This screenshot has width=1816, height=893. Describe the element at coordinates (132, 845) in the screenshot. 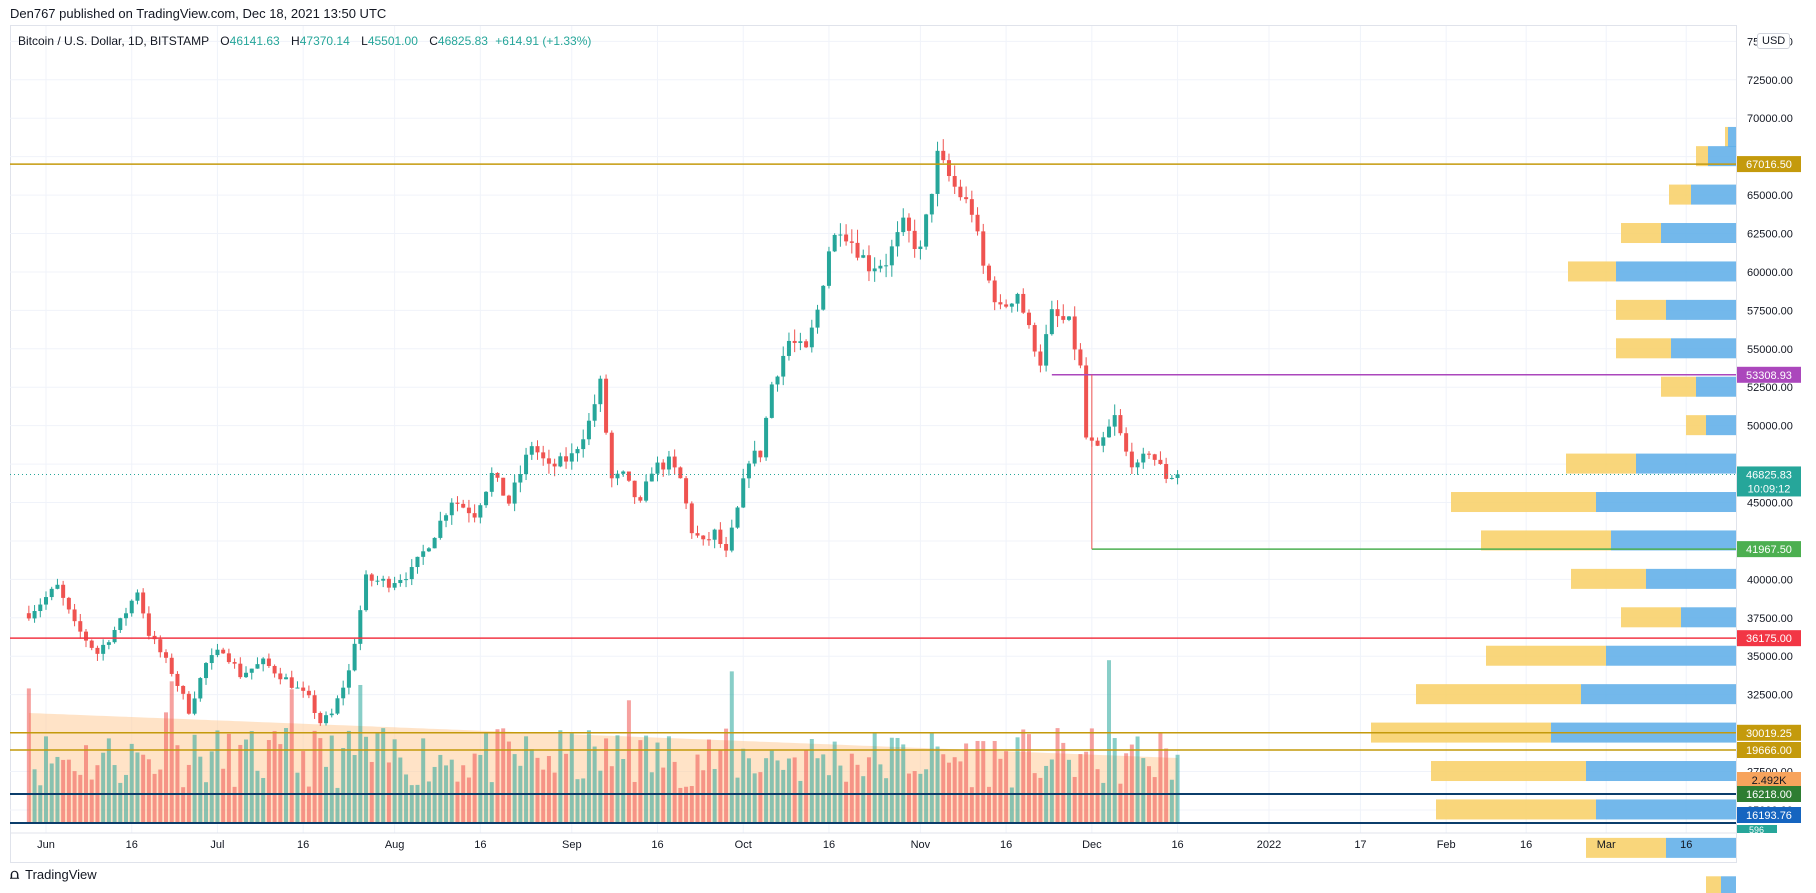

I see `time-tick-label: 16` at that location.